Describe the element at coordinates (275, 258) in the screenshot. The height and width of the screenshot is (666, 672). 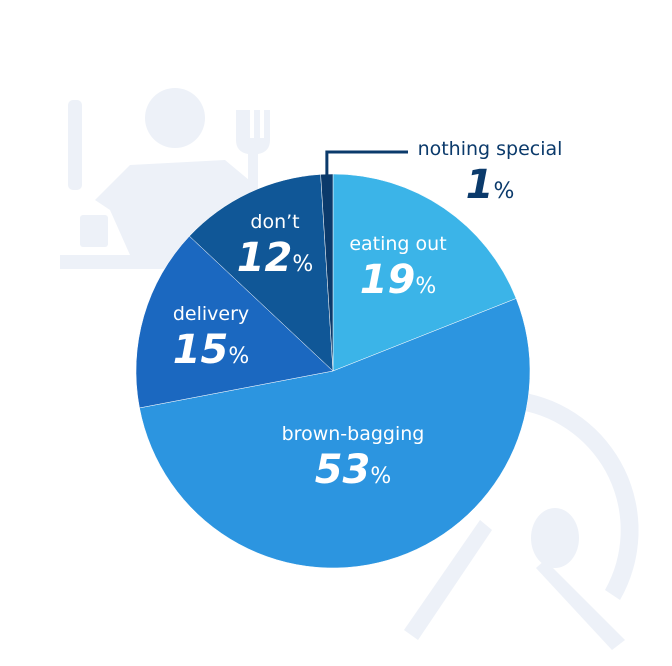
I see `value-label: 12%` at that location.